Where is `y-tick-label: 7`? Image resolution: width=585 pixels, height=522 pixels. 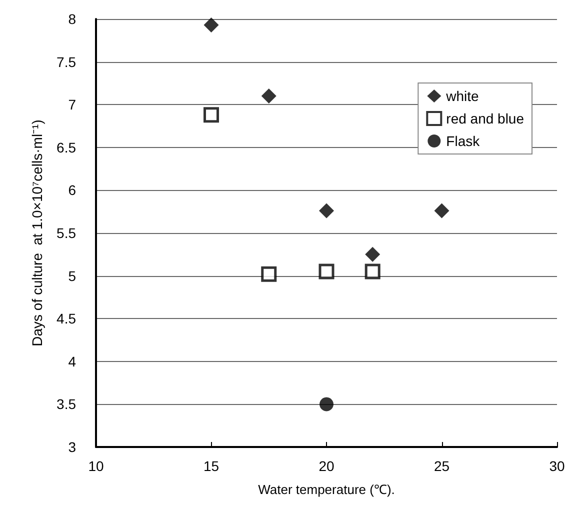 y-tick-label: 7 is located at coordinates (72, 104).